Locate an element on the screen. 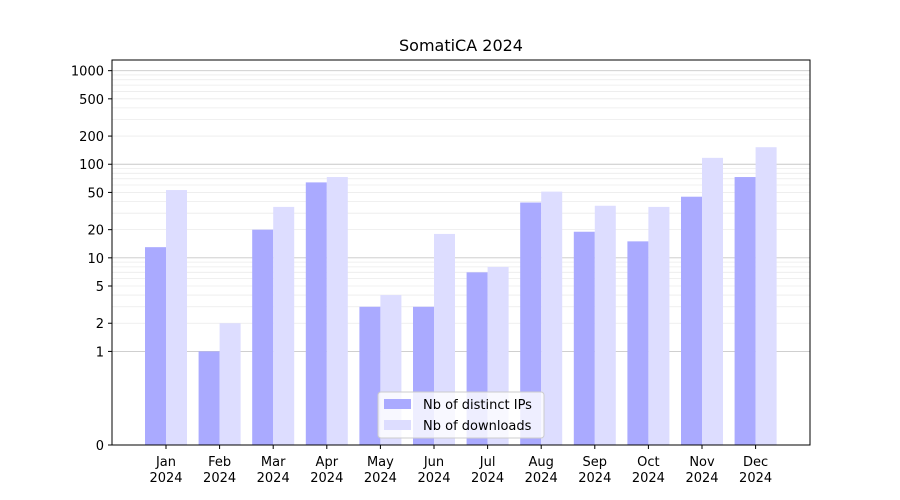 The height and width of the screenshot is (500, 900). x-tick-label: May 2024 is located at coordinates (380, 470).